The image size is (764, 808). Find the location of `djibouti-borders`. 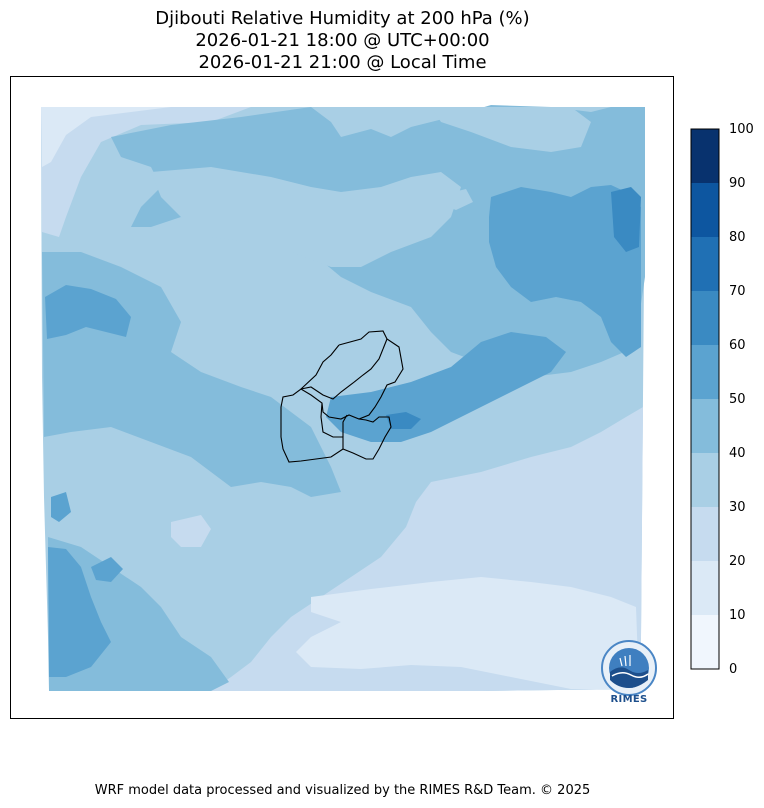

djibouti-borders is located at coordinates (342, 396).